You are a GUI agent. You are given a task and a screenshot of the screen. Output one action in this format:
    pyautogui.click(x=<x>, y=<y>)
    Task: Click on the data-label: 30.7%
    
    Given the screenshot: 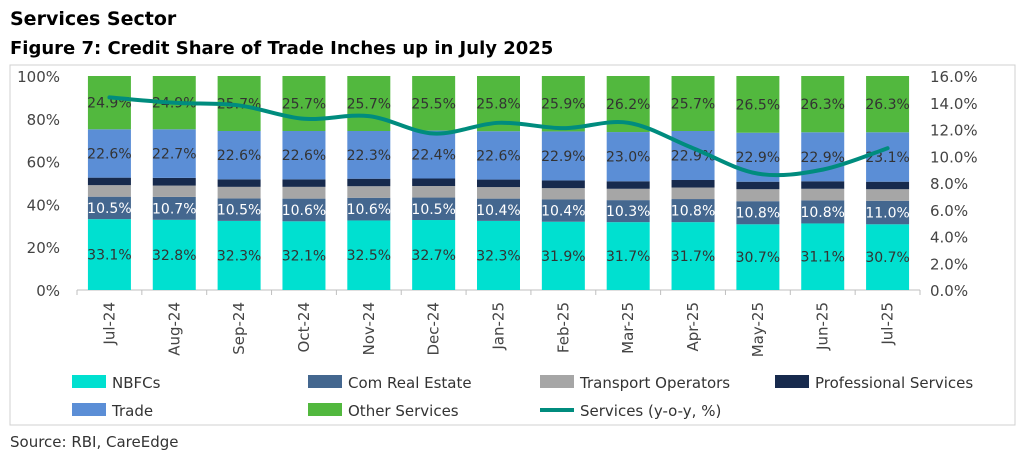 What is the action you would take?
    pyautogui.click(x=887, y=258)
    